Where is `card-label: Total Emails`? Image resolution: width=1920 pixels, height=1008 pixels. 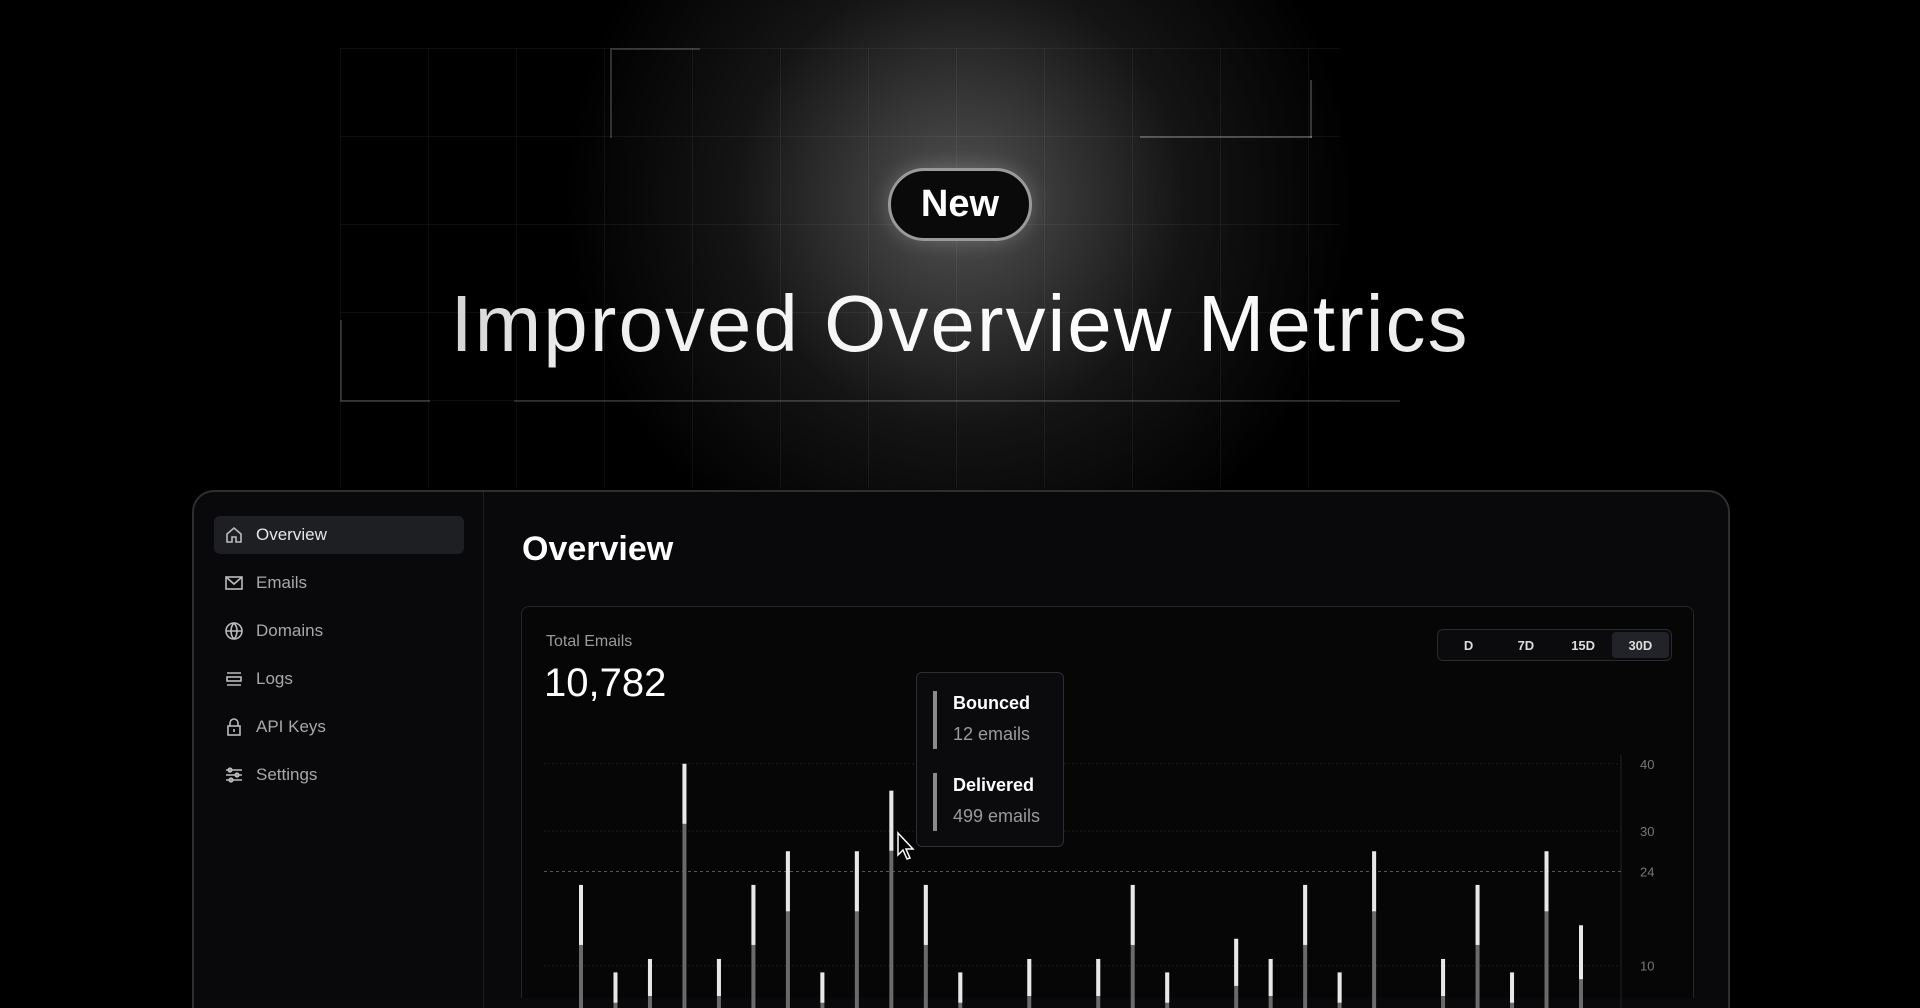 card-label: Total Emails is located at coordinates (589, 641).